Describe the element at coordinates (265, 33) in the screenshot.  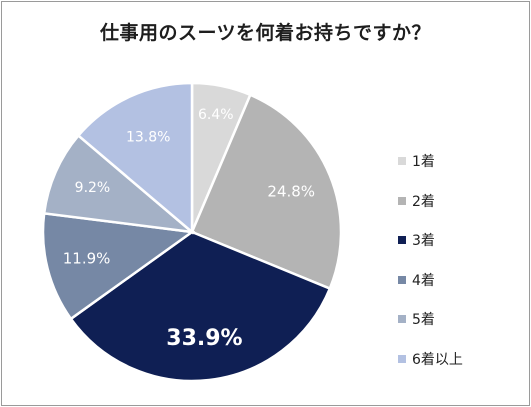
I see `chart-title: 仕事用のスーツを何着お持ちですか？` at that location.